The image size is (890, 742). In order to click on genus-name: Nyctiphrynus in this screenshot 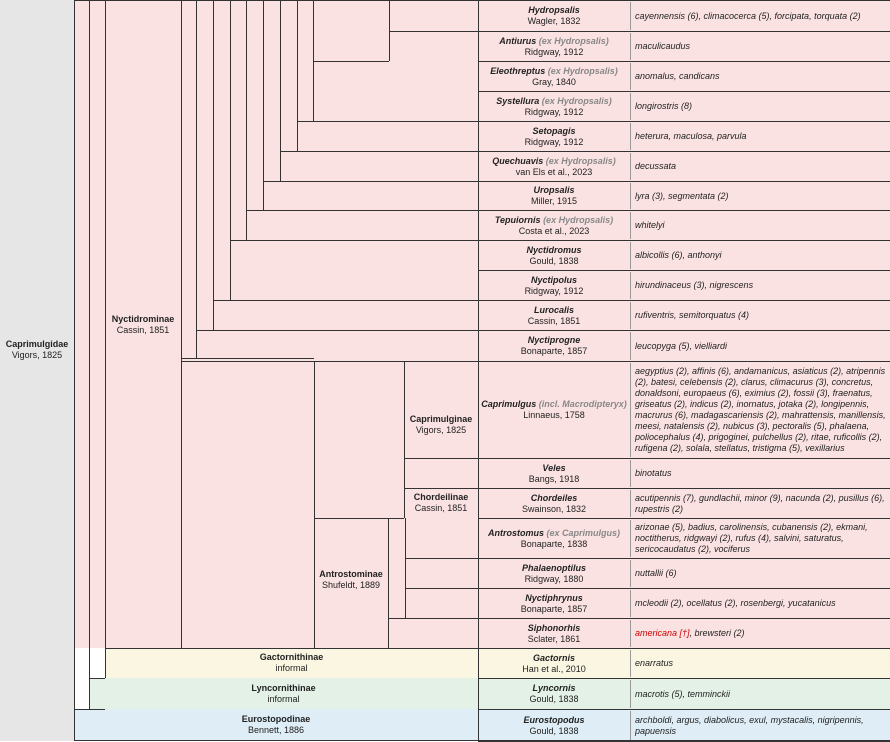, I will do `click(554, 597)`.